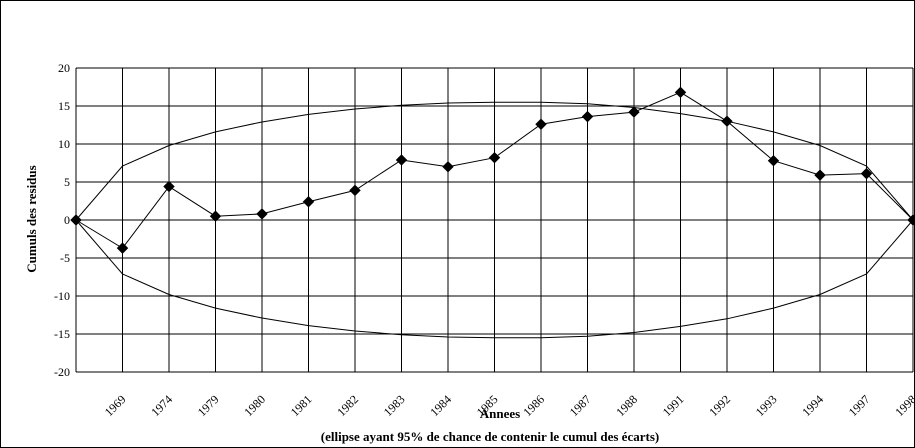 The height and width of the screenshot is (448, 915). I want to click on x-tick-label: 1980, so click(254, 405).